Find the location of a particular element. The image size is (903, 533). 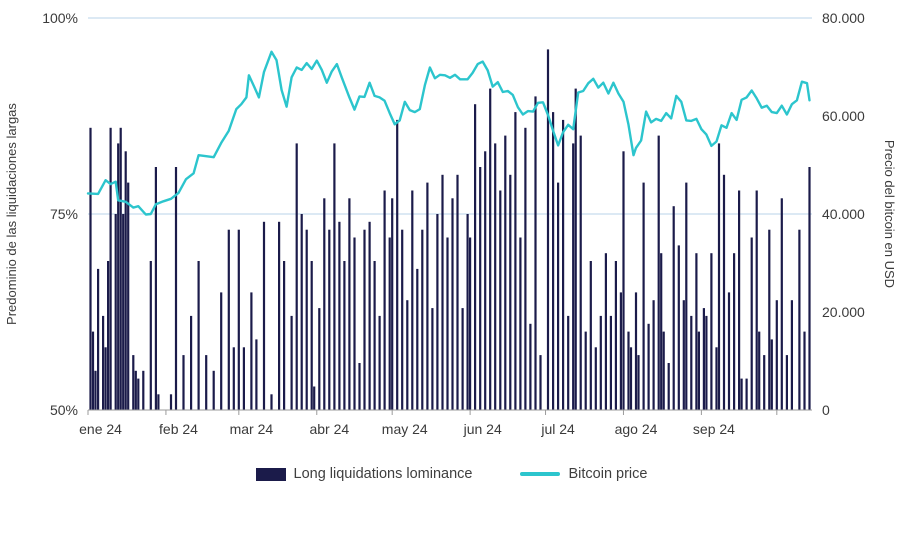

svg-text: 20.000 is located at coordinates (843, 312).